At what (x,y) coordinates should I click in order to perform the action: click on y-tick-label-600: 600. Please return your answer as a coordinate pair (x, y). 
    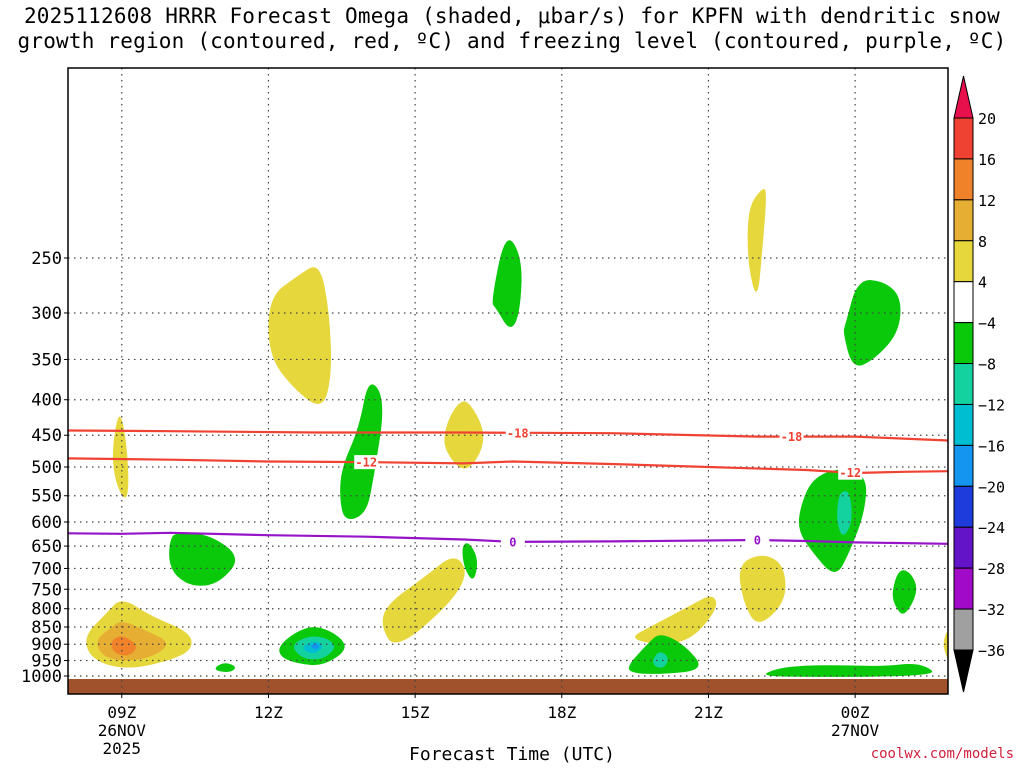
    Looking at the image, I should click on (46, 523).